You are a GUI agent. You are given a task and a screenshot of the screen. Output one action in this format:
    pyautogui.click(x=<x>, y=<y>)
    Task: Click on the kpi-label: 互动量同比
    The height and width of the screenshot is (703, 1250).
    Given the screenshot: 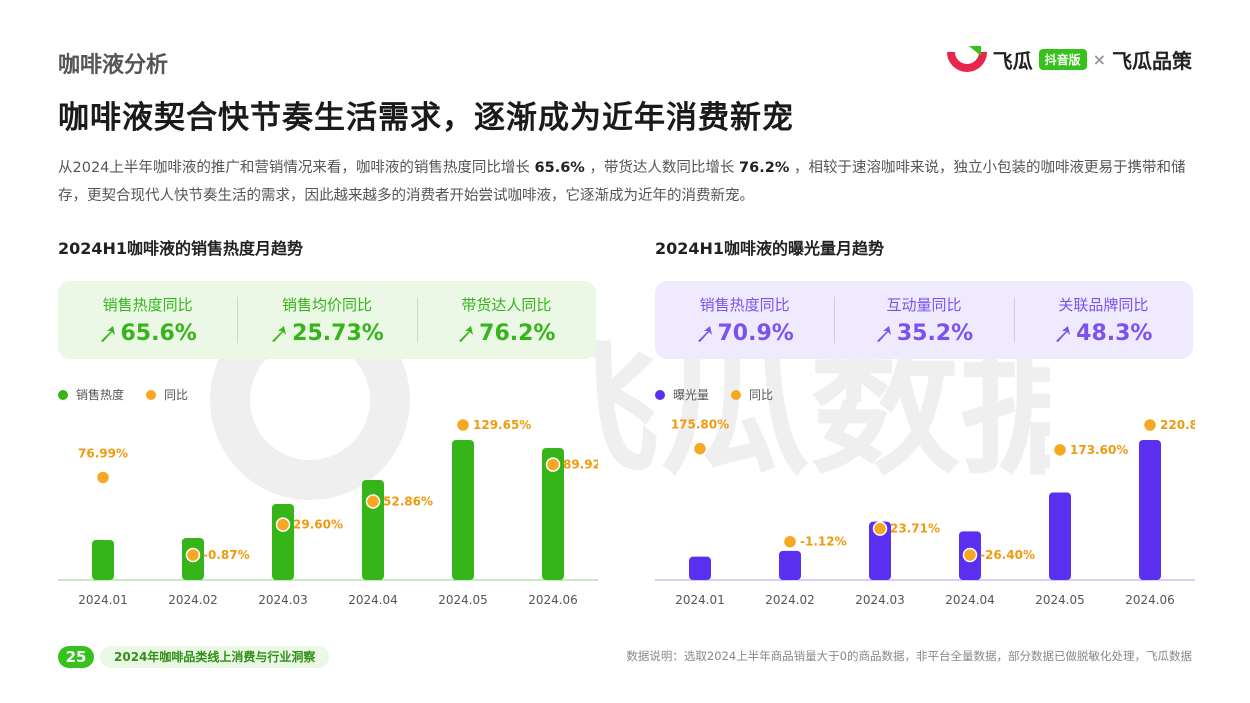 What is the action you would take?
    pyautogui.click(x=924, y=305)
    